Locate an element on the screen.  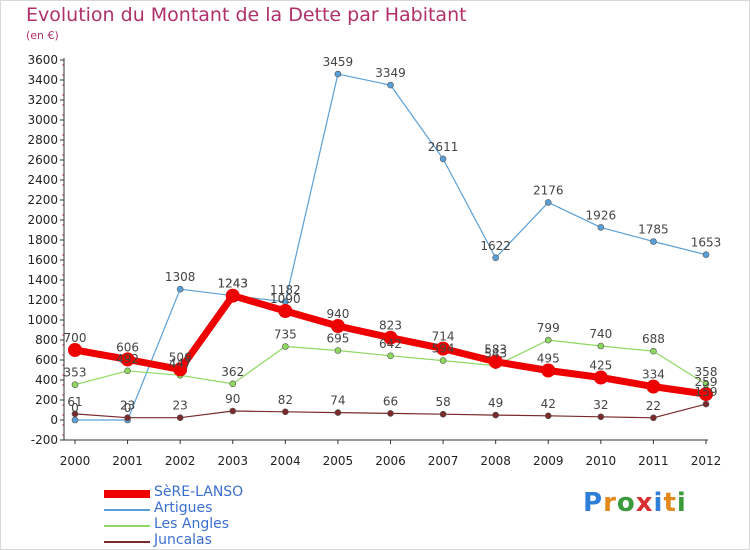
x-tick-label: 2006 is located at coordinates (390, 461).